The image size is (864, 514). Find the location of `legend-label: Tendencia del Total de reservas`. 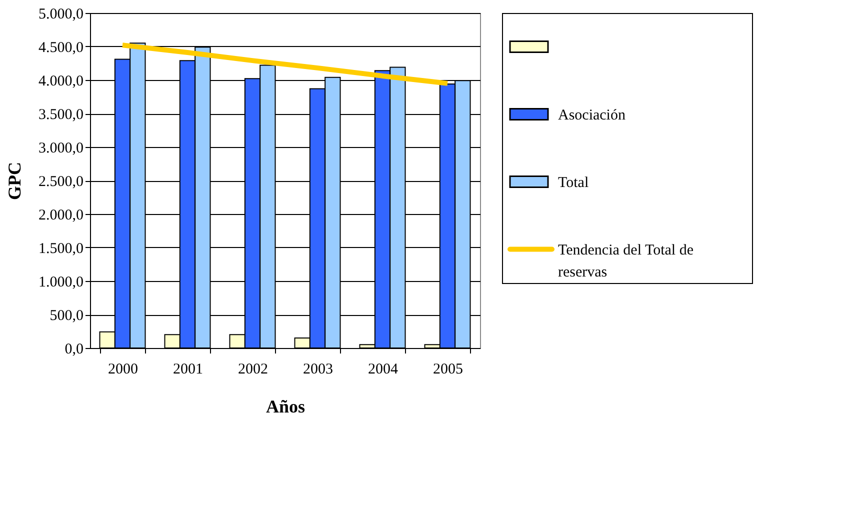

legend-label: Tendencia del Total de reservas is located at coordinates (626, 261).